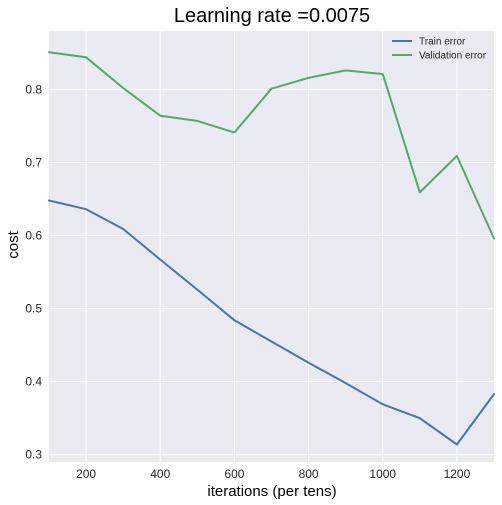 The width and height of the screenshot is (502, 505). I want to click on x-tick-label: 600, so click(234, 474).